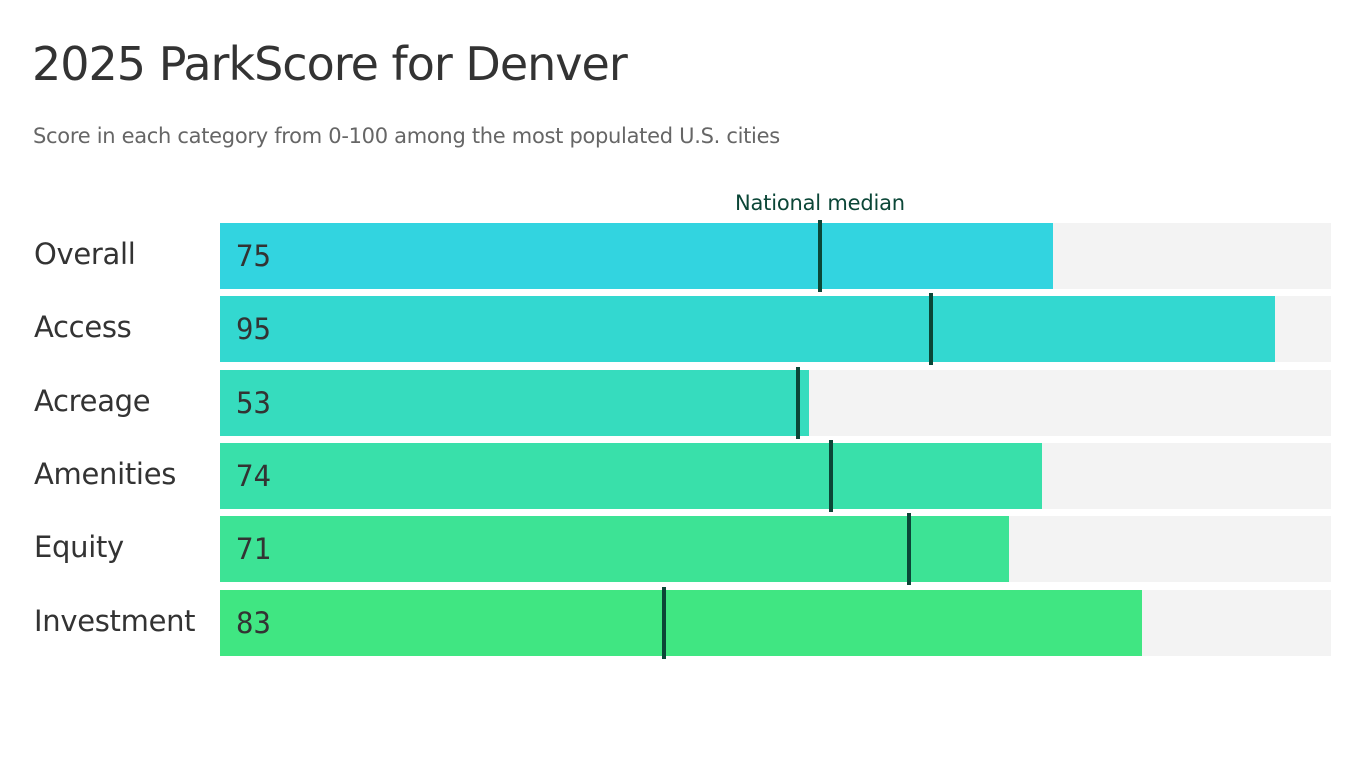  I want to click on bar-row: Amenities 74, so click(683, 476).